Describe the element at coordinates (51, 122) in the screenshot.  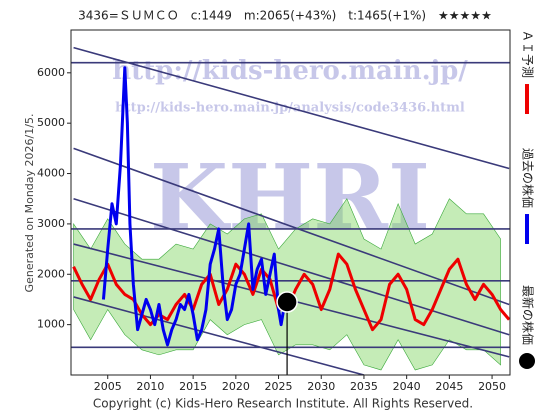
I see `y-tick-label: 5000` at that location.